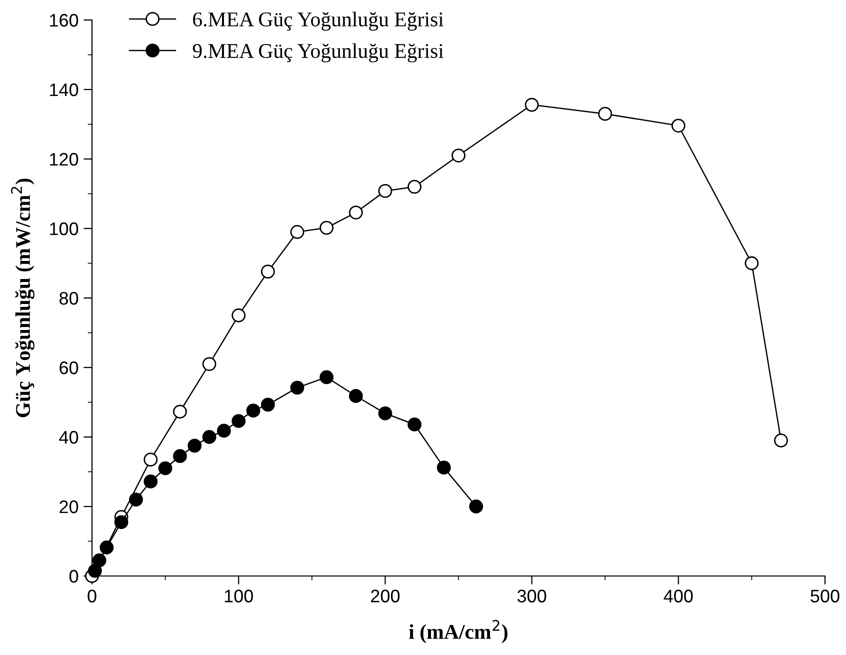 Image resolution: width=846 pixels, height=655 pixels. Describe the element at coordinates (64, 229) in the screenshot. I see `y-tick-label: 100` at that location.